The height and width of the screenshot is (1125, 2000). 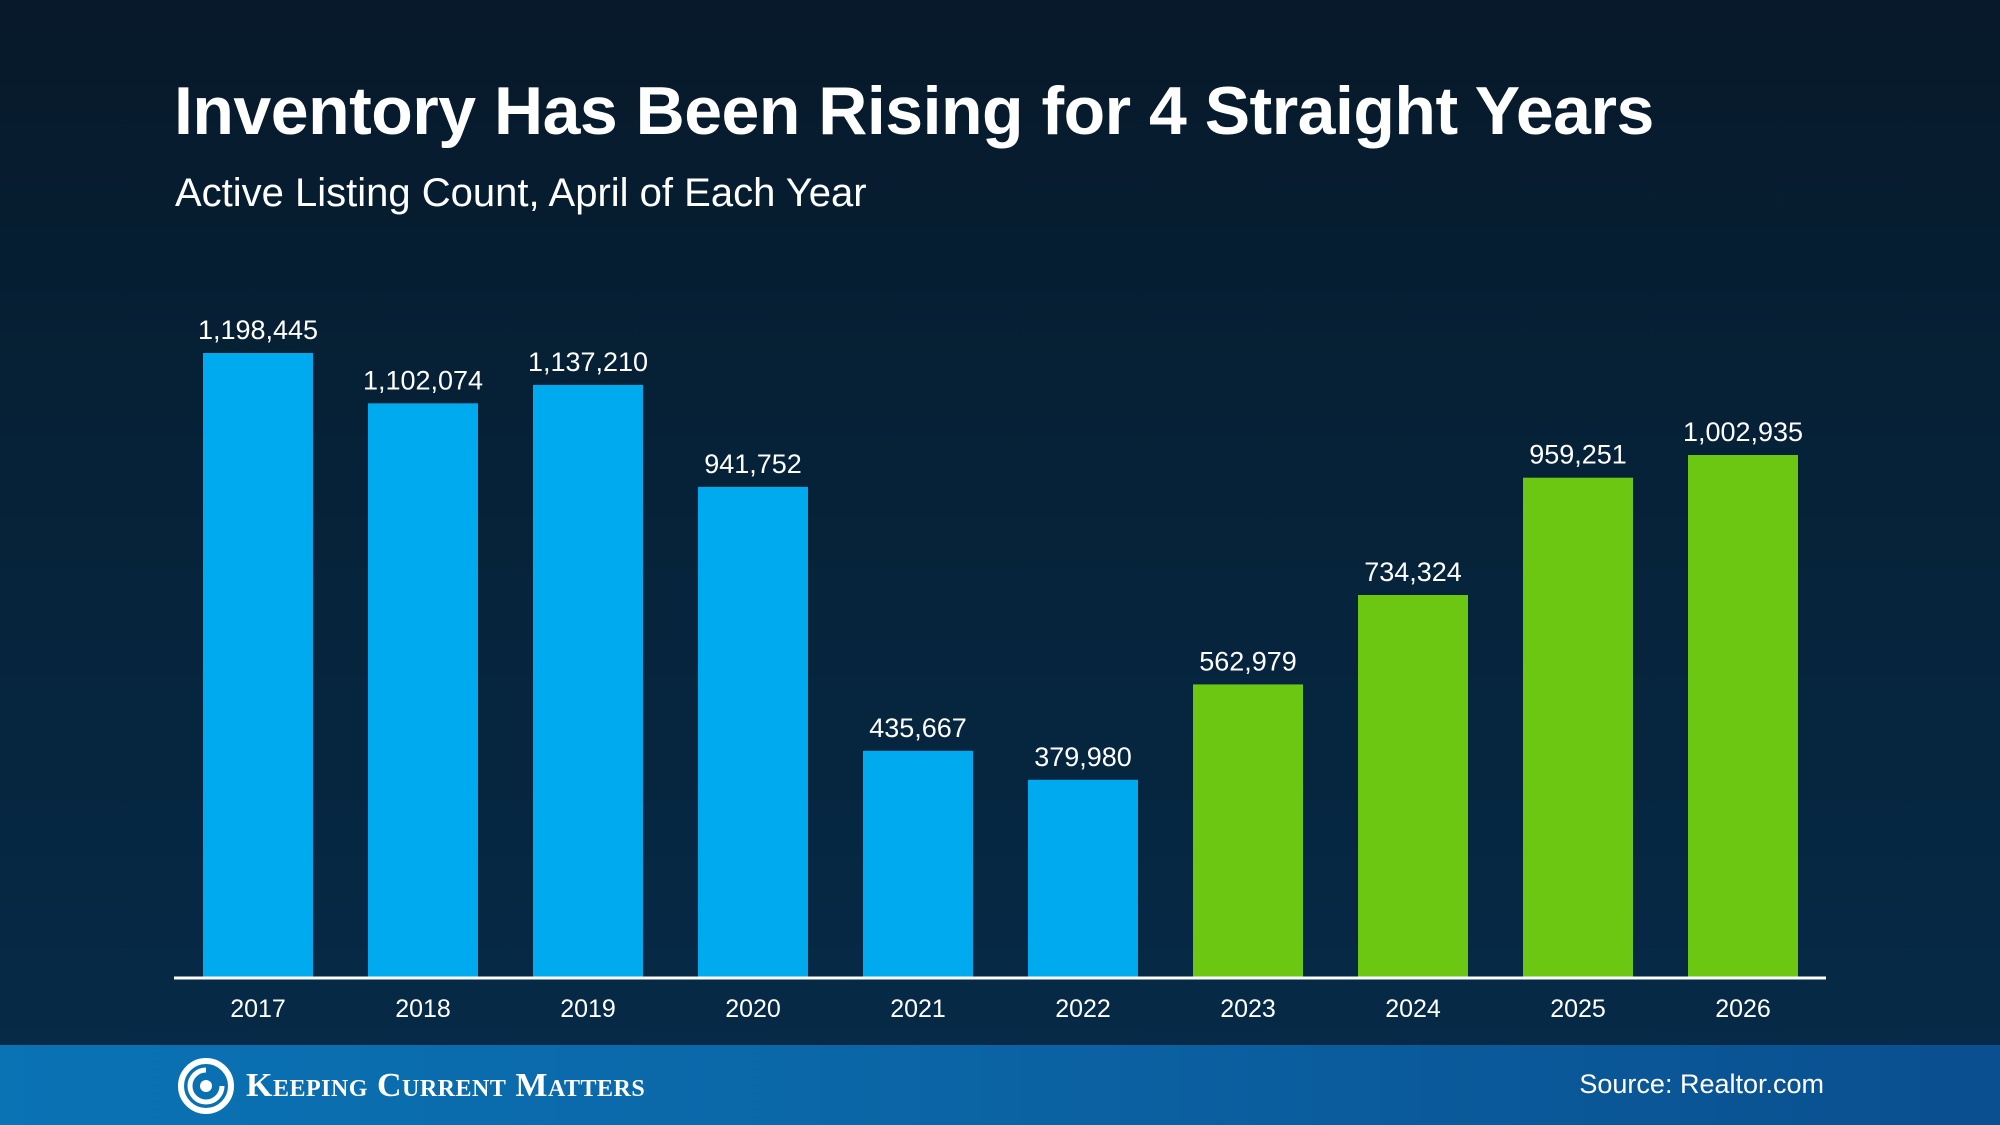 What do you see at coordinates (1578, 1009) in the screenshot?
I see `x-tick-label-2025: 2025` at bounding box center [1578, 1009].